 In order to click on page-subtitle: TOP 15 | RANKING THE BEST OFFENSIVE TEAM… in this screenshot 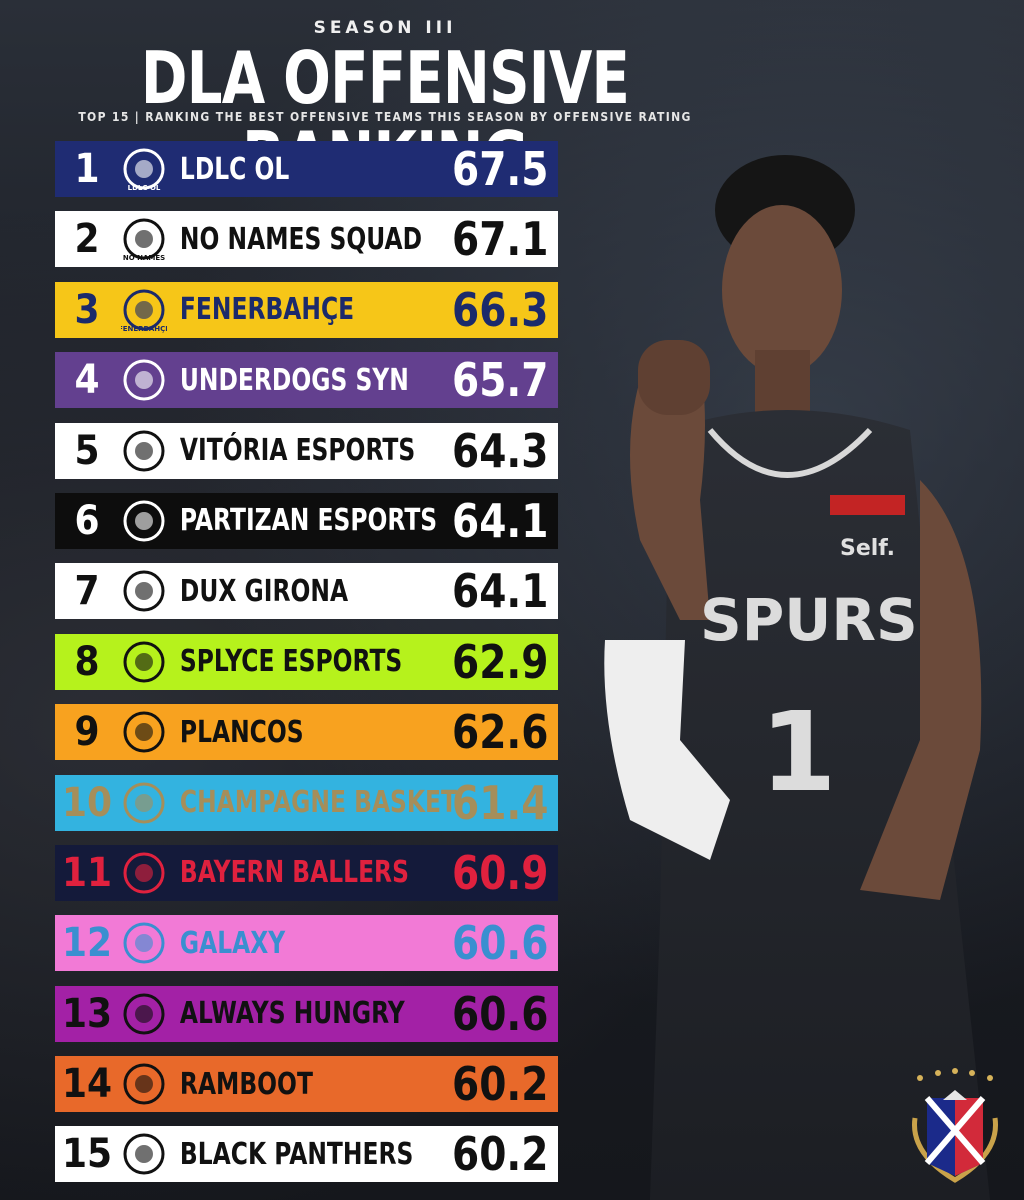, I will do `click(385, 117)`.